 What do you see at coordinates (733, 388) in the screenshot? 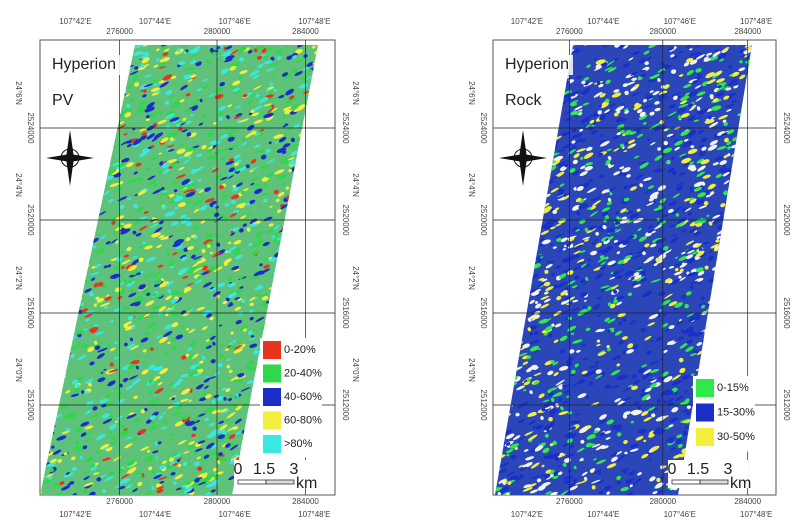
I see `legend-label: 0-15%` at bounding box center [733, 388].